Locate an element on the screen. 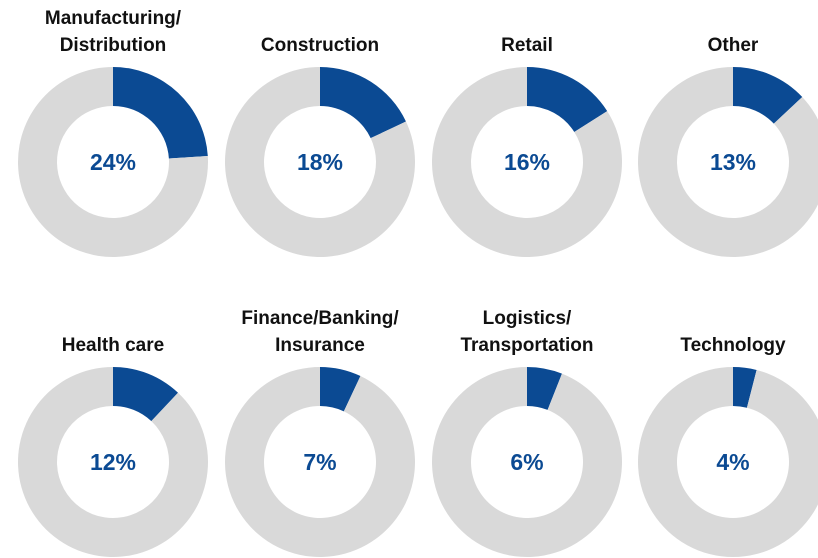  value-label: 6% is located at coordinates (526, 462).